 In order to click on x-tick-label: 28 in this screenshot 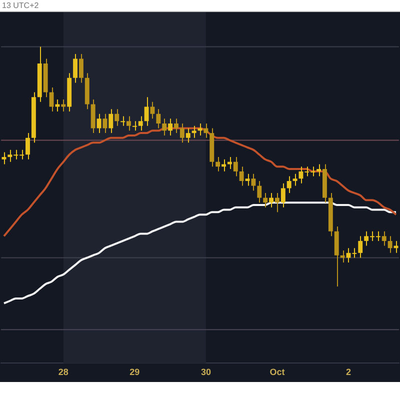, I will do `click(63, 372)`.